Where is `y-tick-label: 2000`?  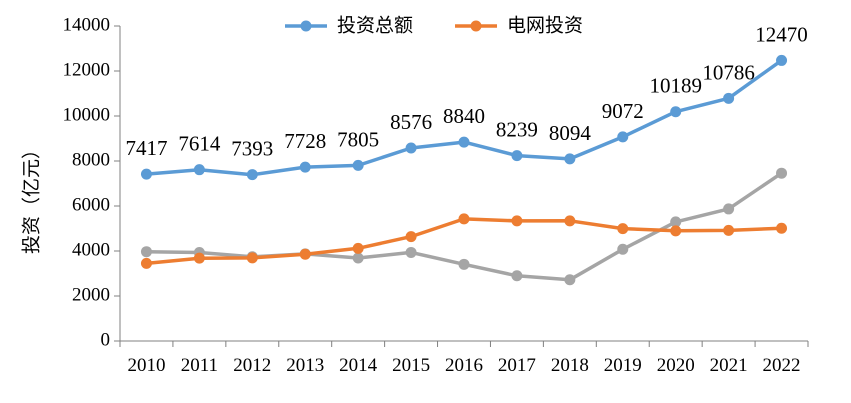
y-tick-label: 2000 is located at coordinates (91, 294).